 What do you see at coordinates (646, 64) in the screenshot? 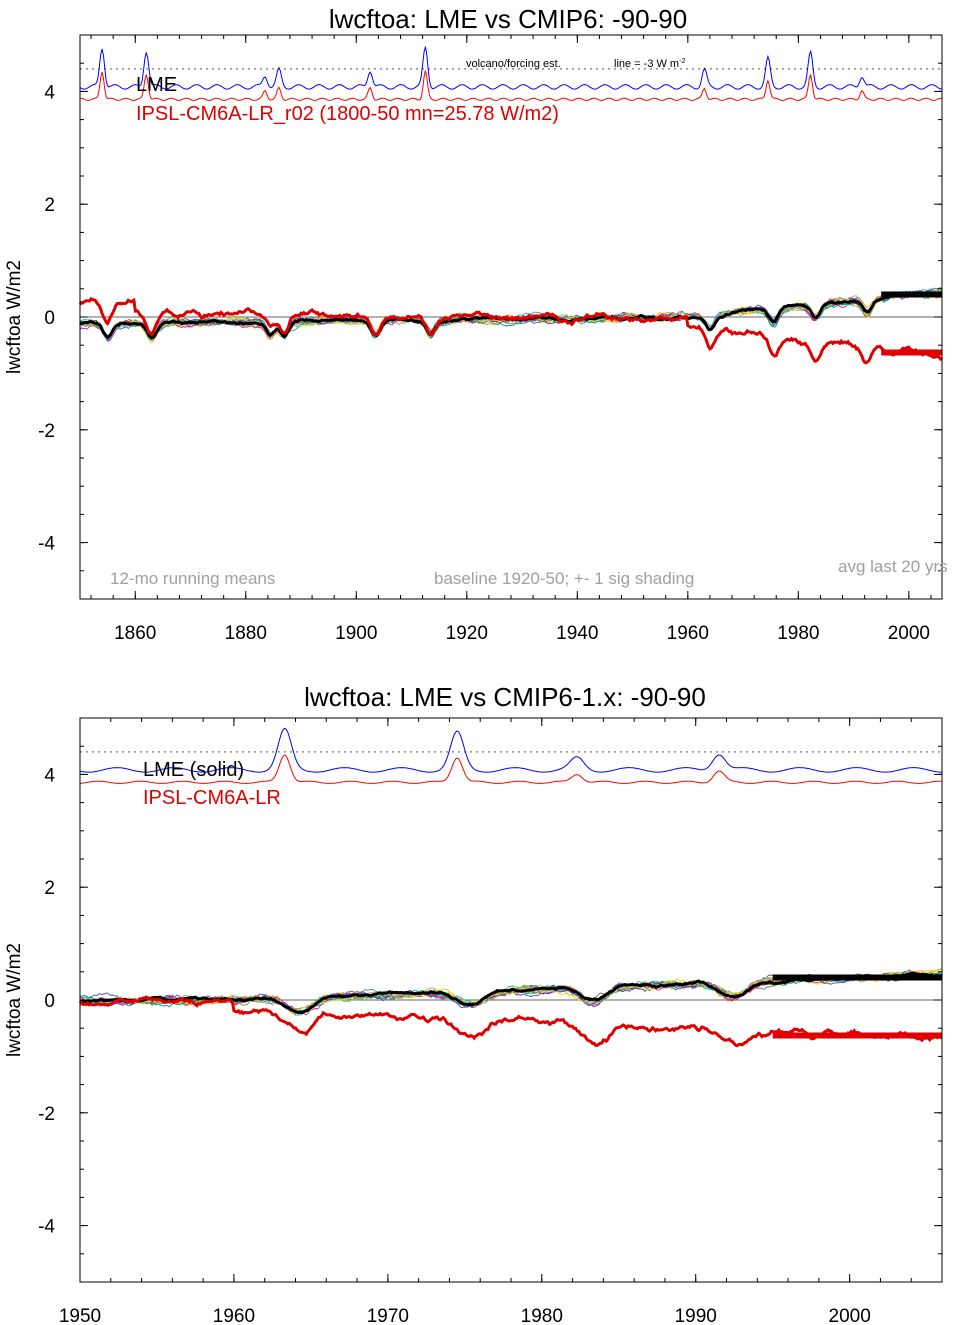
I see `line-note-text: line = -3 W m` at bounding box center [646, 64].